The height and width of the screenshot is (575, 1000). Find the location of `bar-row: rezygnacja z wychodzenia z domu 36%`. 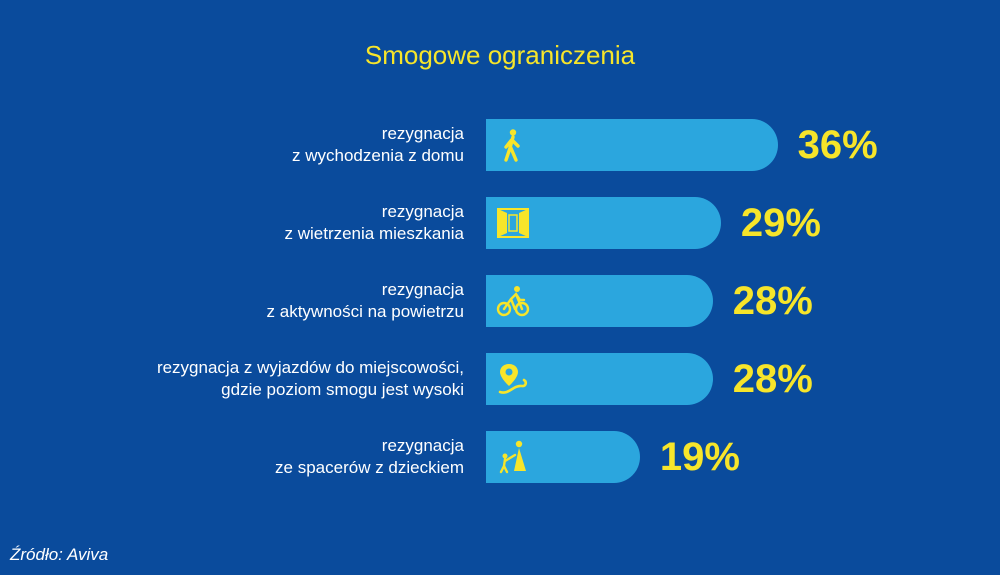

bar-row: rezygnacja z wychodzenia z domu 36% is located at coordinates (500, 145).